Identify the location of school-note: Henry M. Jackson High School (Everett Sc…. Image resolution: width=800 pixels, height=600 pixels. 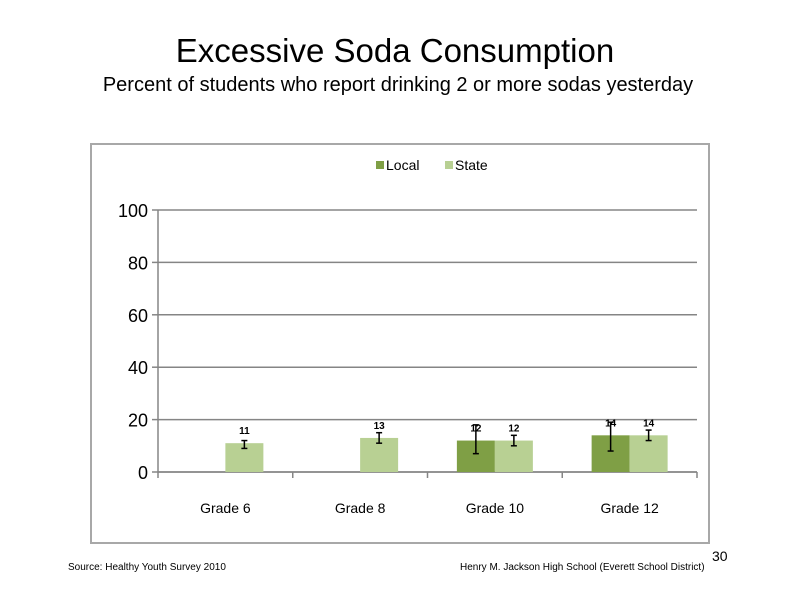
(582, 567).